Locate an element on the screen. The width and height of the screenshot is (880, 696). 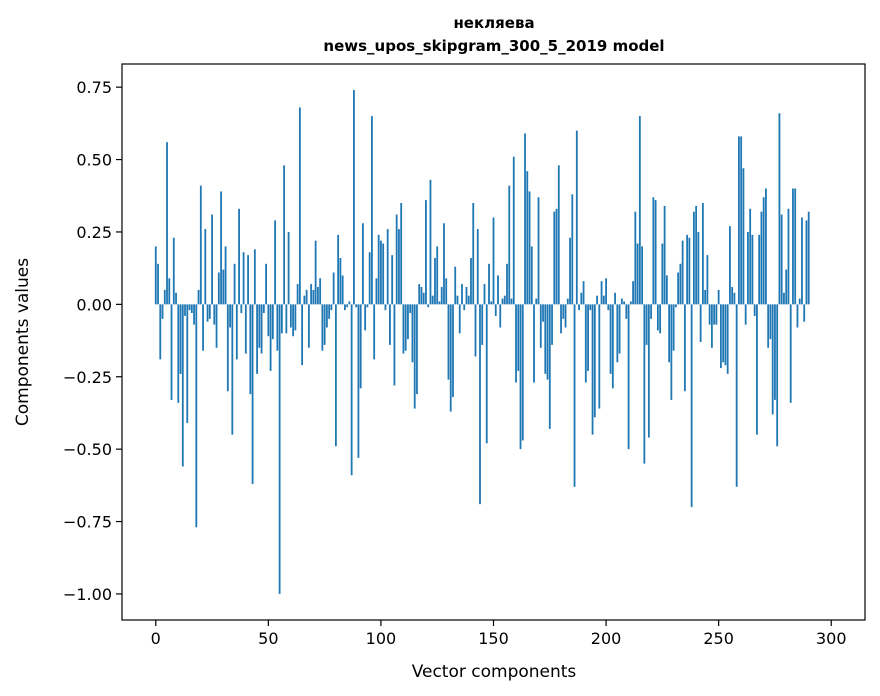
y-tick-label: −0.75 is located at coordinates (87, 522).